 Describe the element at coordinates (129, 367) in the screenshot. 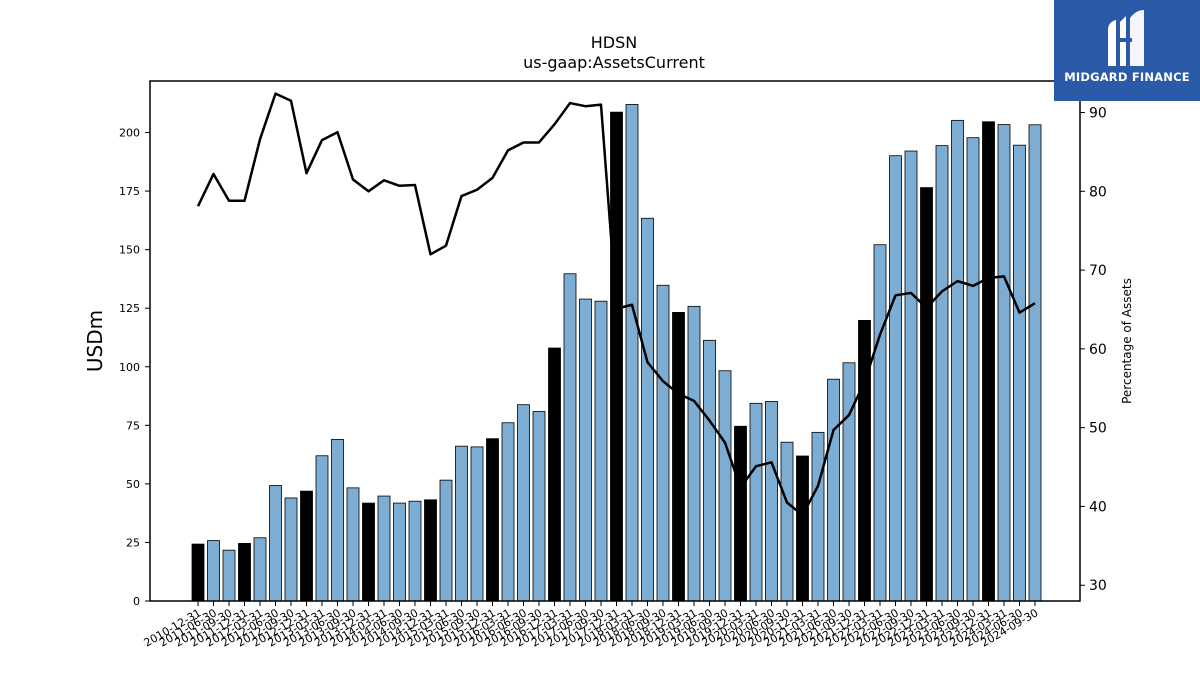

I see `y-tick-label: 100` at that location.